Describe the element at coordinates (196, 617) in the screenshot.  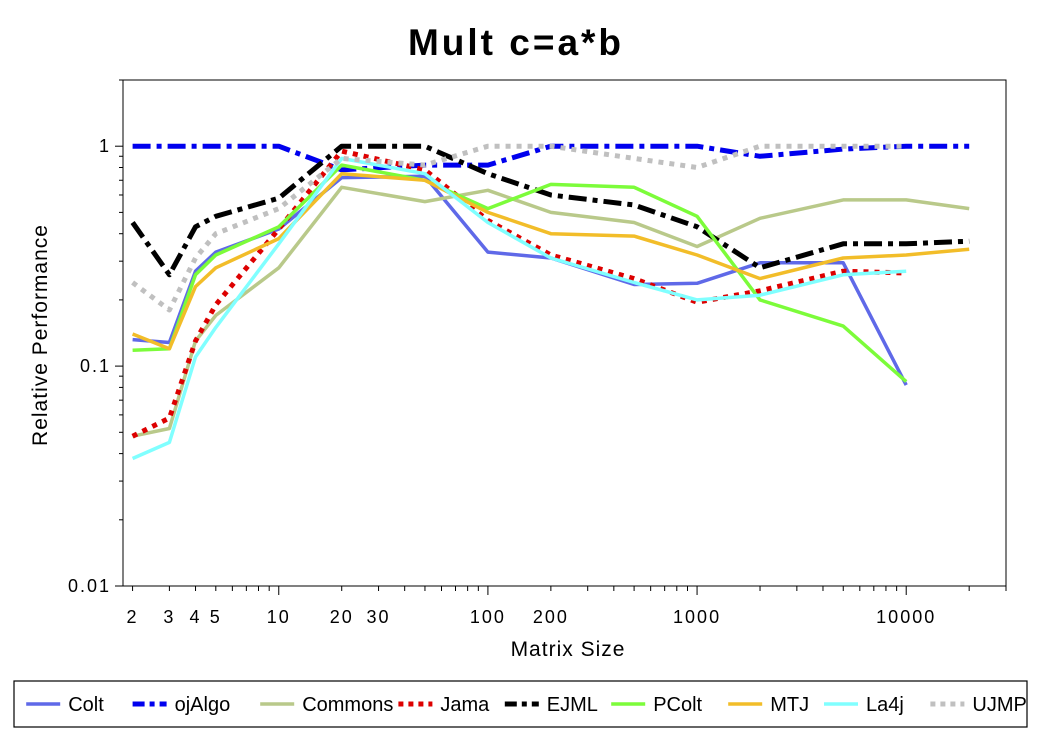
I see `x-tick-label: 4` at that location.